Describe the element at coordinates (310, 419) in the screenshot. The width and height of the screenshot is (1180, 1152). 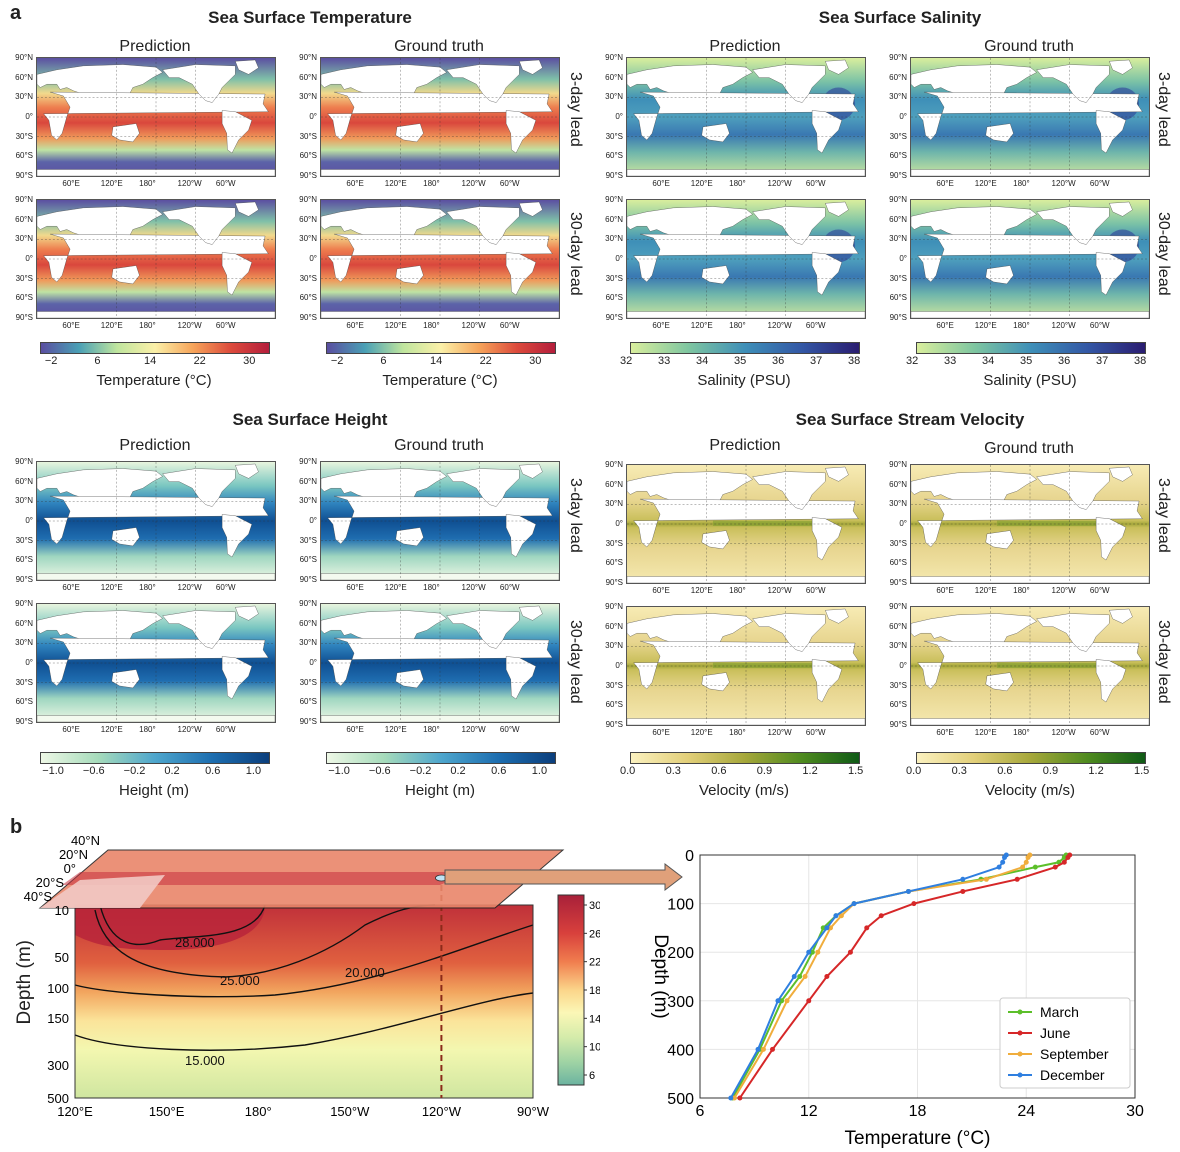
I see `ssh-title: Sea Surface Height` at that location.